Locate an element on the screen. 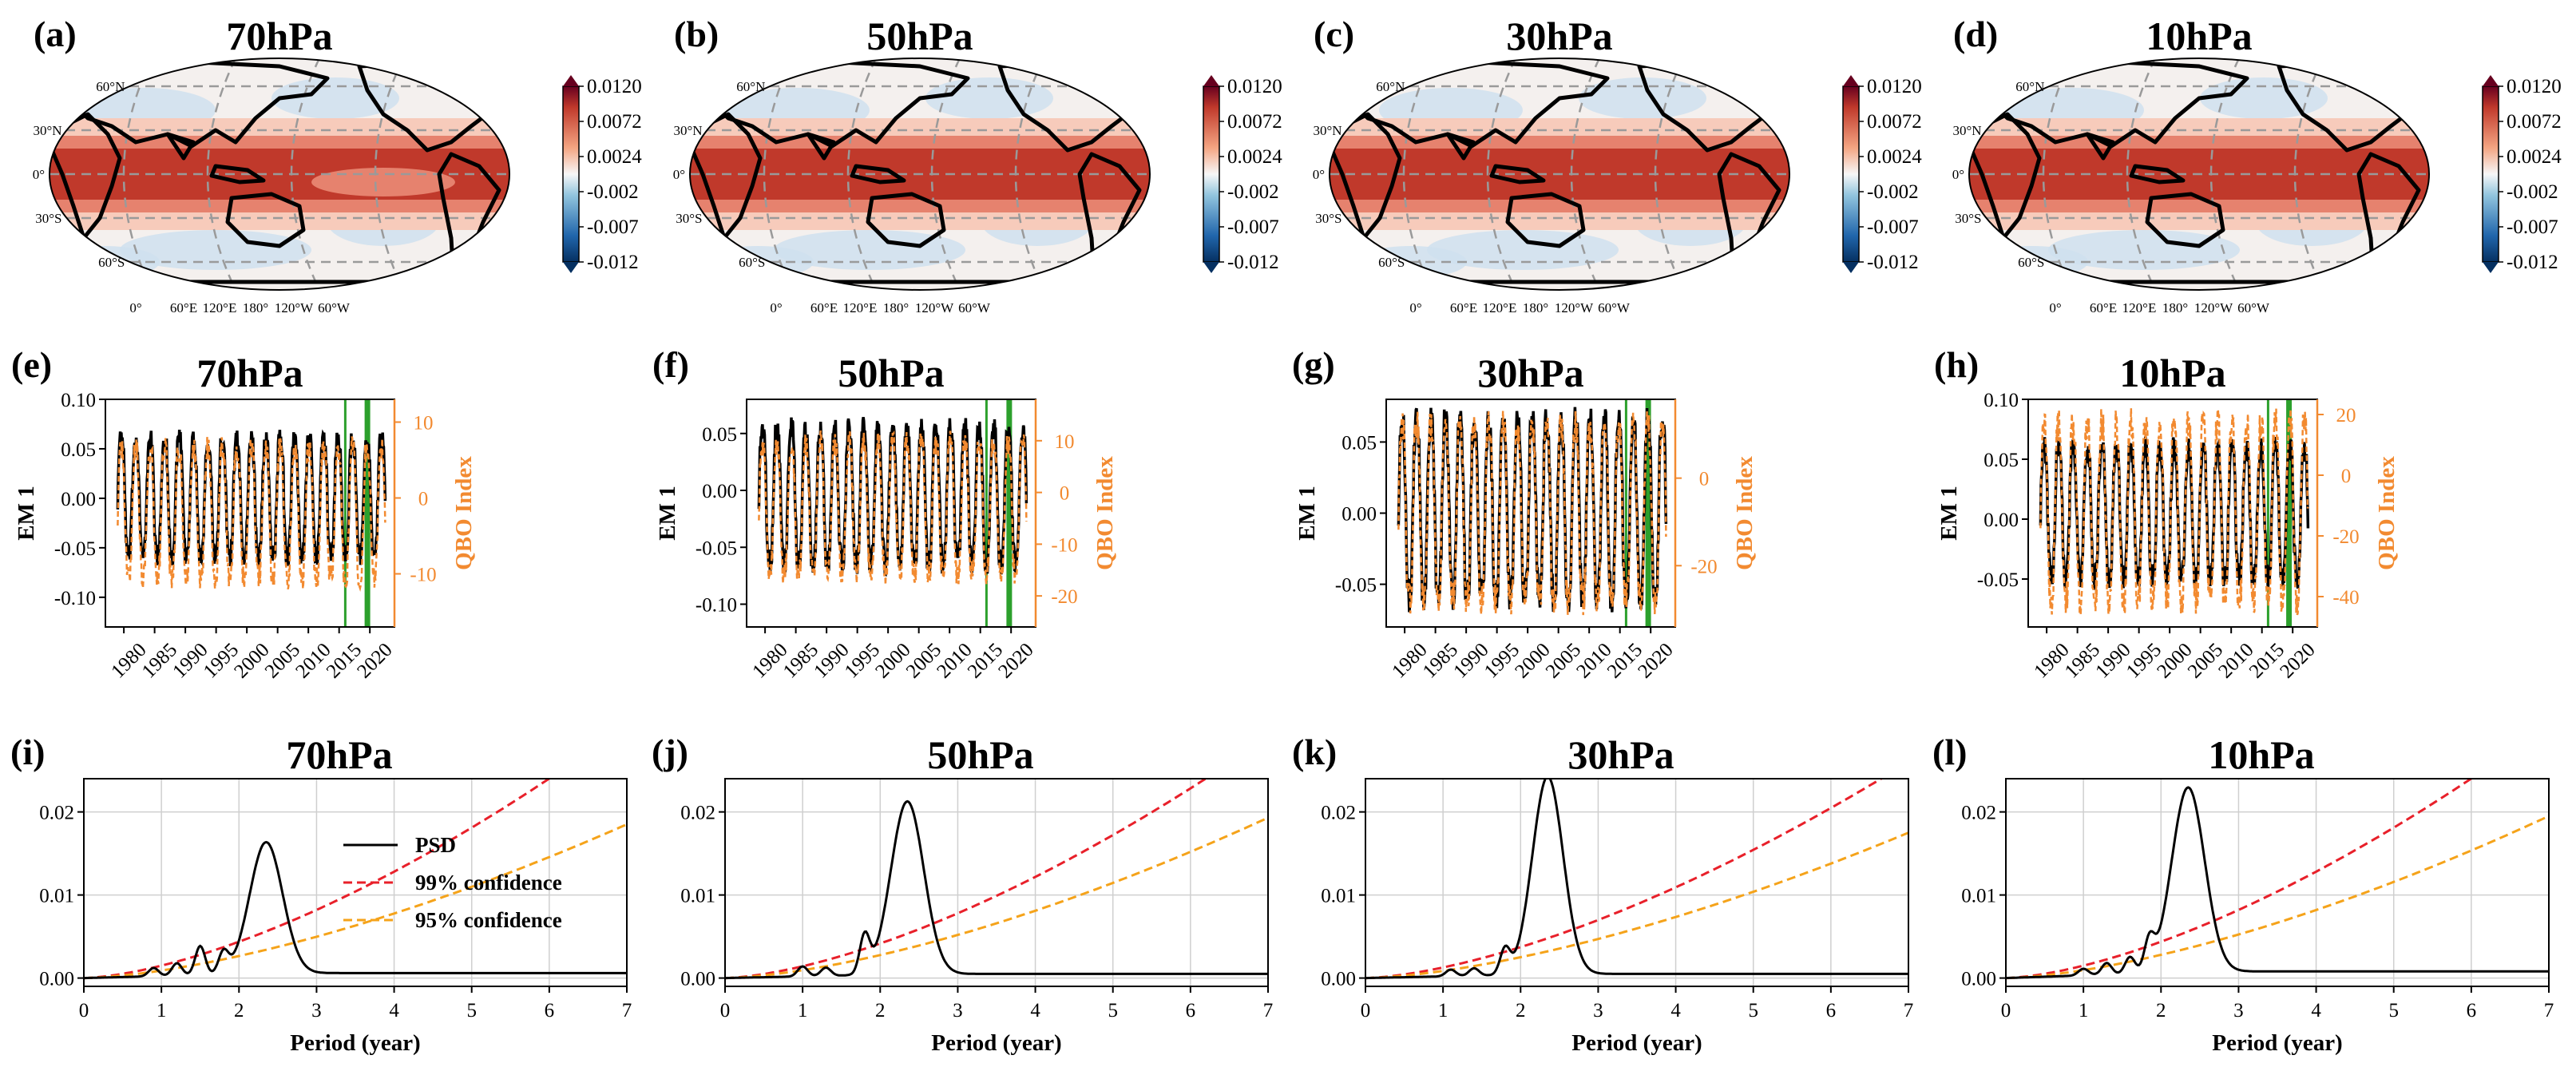 Image resolution: width=2576 pixels, height=1079 pixels. y2-tick-label: 20 is located at coordinates (2346, 416).